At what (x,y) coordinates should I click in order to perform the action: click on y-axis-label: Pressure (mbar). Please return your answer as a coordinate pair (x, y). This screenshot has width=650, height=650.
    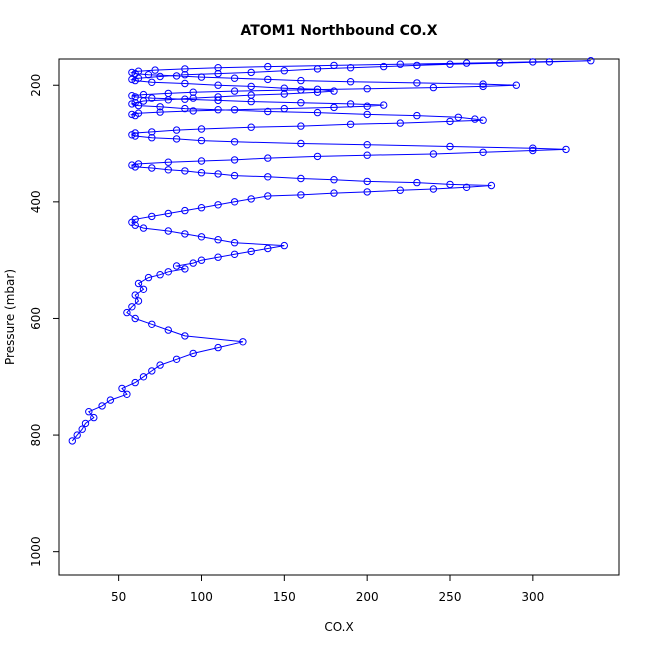
    Looking at the image, I should click on (10, 317).